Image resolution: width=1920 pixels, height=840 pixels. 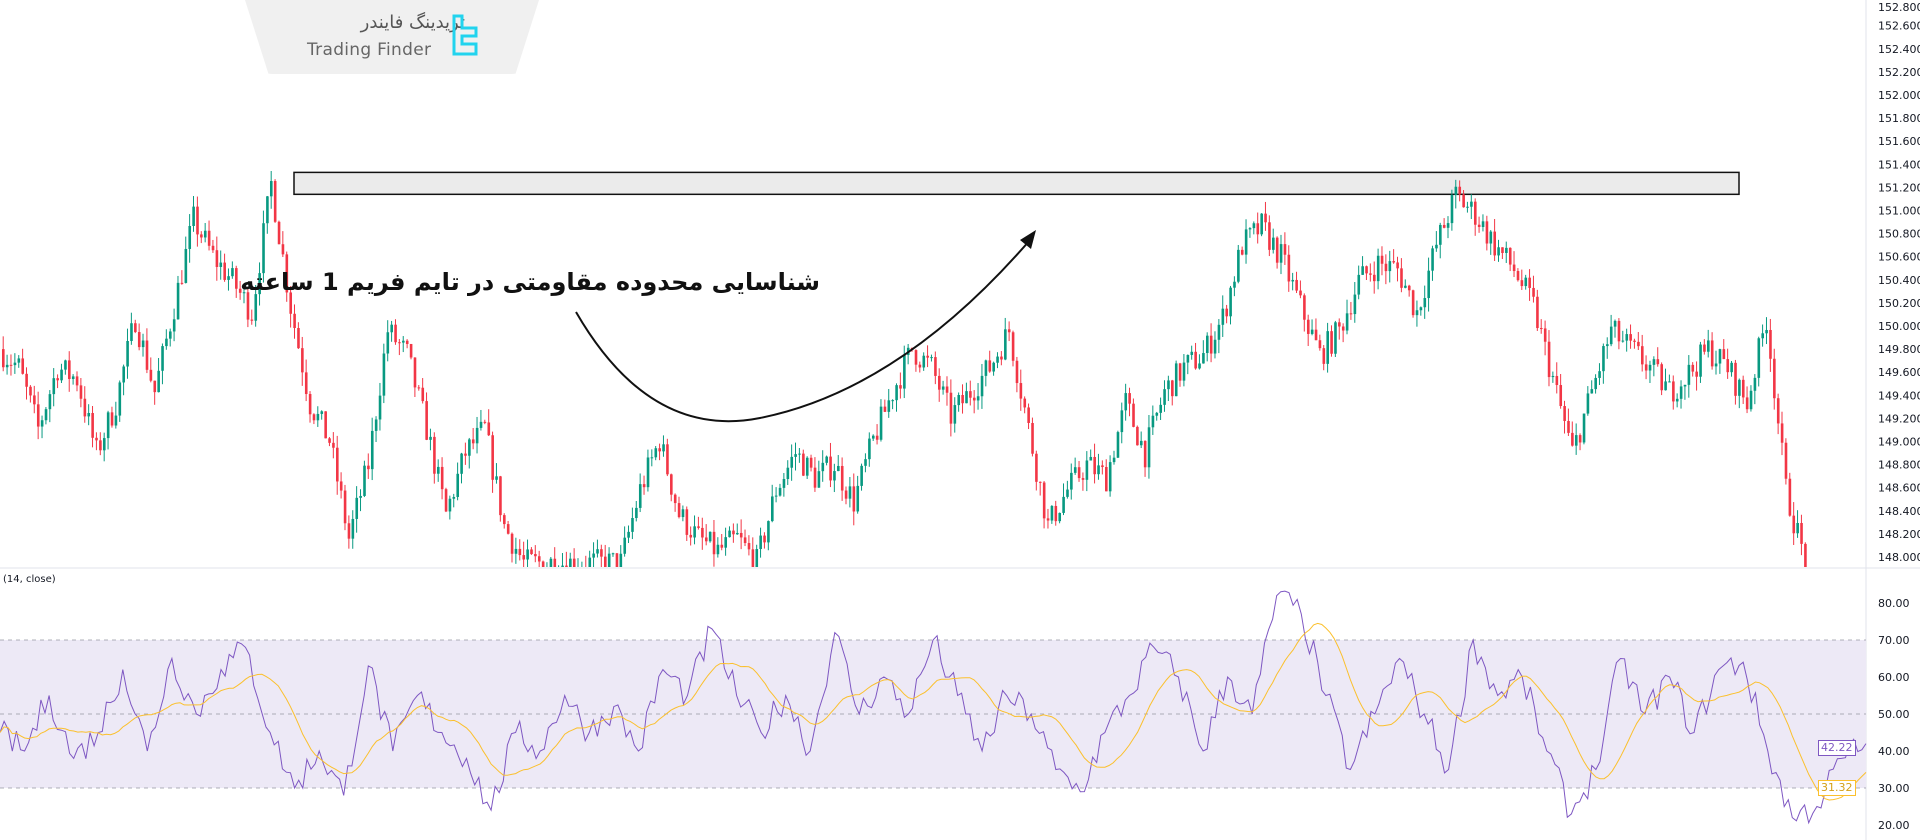 What do you see at coordinates (1837, 748) in the screenshot?
I see `rsi-value-badge: 42.22` at bounding box center [1837, 748].